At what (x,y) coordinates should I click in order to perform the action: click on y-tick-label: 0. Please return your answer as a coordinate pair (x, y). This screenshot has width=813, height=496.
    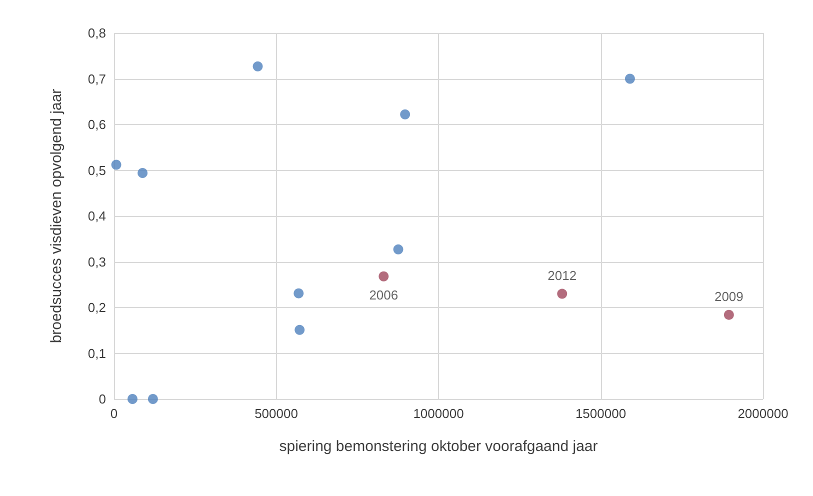
    Looking at the image, I should click on (102, 399).